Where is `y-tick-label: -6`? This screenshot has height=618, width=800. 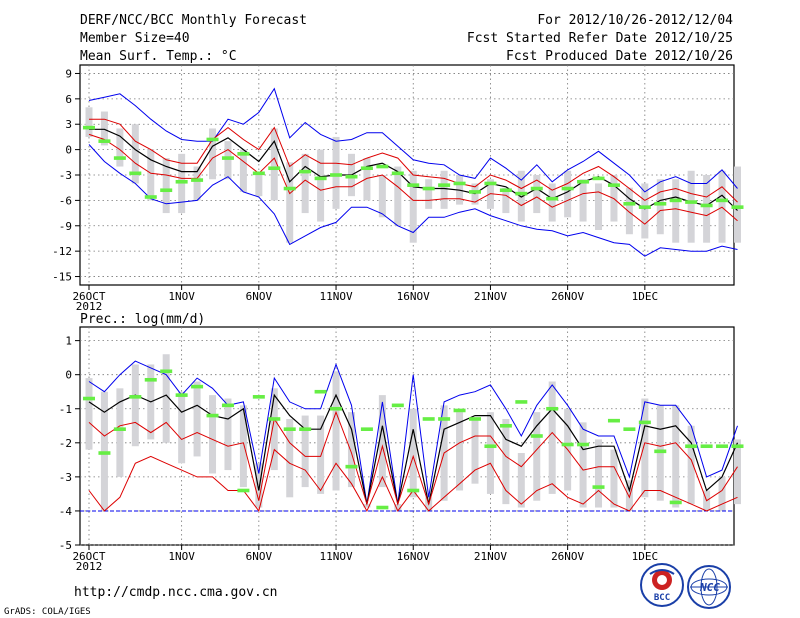 y-tick-label: -6 is located at coordinates (65, 200).